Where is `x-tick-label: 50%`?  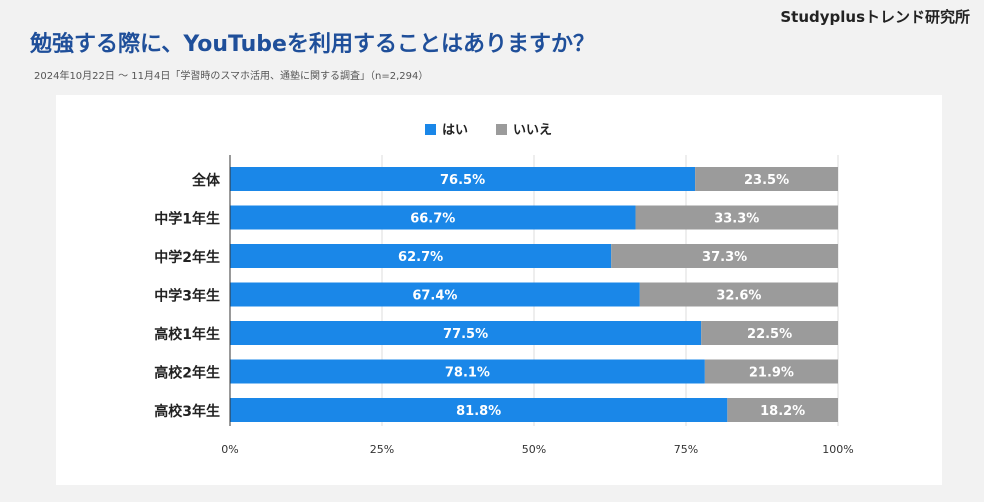 x-tick-label: 50% is located at coordinates (534, 449).